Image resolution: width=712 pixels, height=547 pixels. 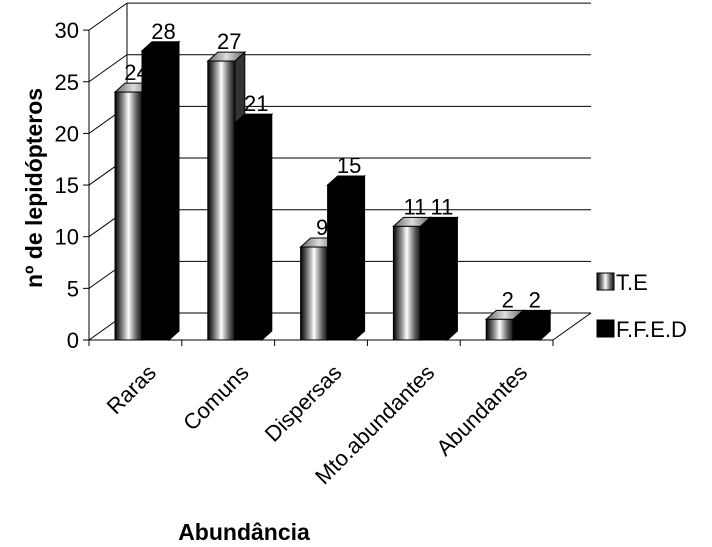 I want to click on y-tick-label-5: 5, so click(x=73, y=288).